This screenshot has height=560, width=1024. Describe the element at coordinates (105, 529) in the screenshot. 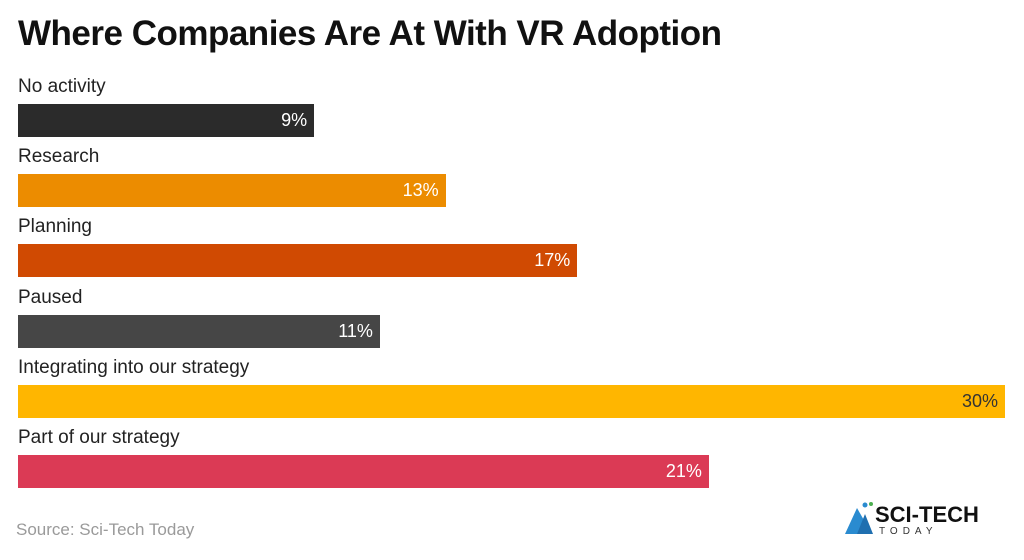

I see `source-note: Source: Sci-Tech Today` at that location.